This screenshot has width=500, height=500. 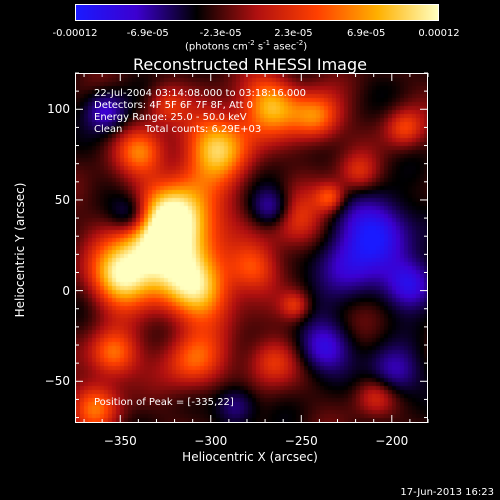 I want to click on x-tick-label: −200, so click(x=392, y=441).